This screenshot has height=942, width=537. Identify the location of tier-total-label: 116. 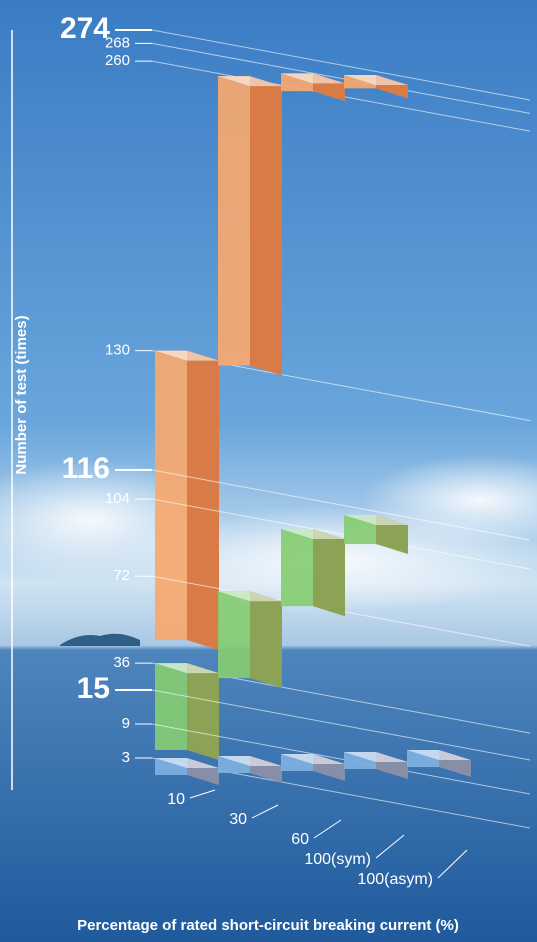
(86, 468).